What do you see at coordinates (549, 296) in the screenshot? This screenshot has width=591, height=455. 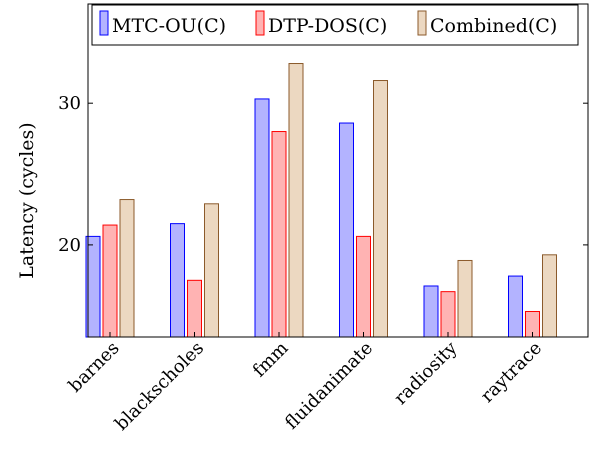 I see `bar-combined-c--raytrace` at bounding box center [549, 296].